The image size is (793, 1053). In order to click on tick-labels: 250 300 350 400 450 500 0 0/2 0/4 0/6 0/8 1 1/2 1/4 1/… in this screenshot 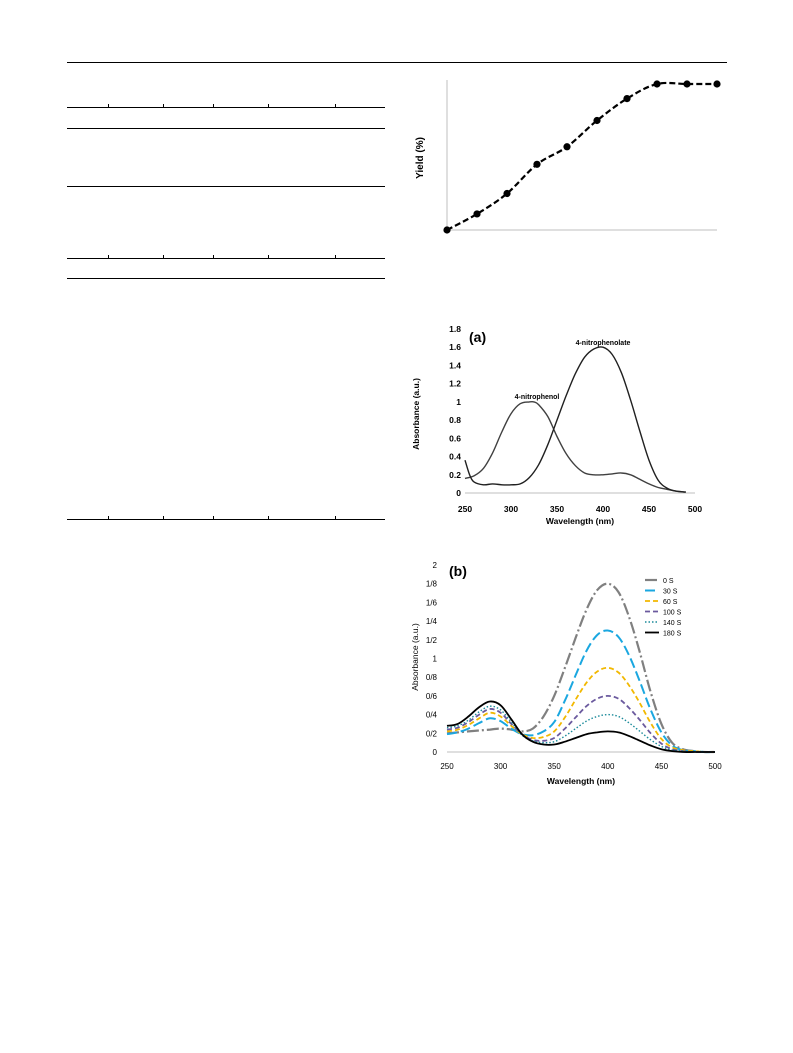, I will do `click(574, 666)`.